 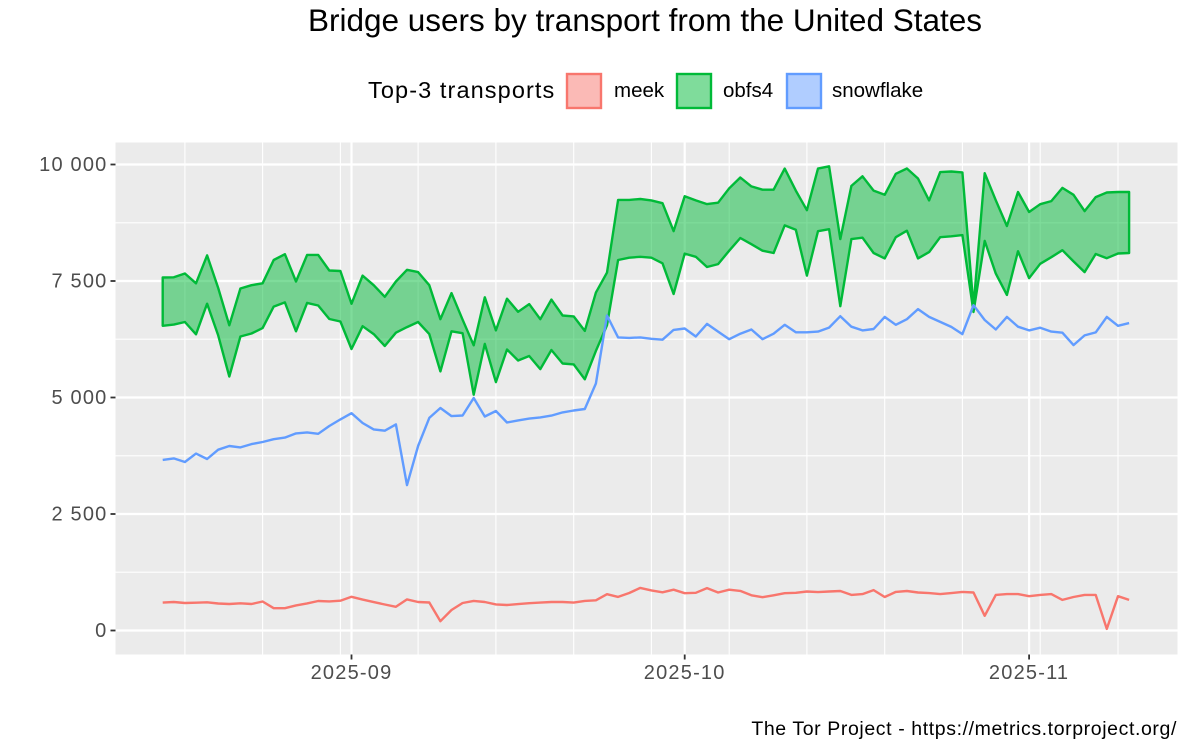 I want to click on svg-text: 2025-11, so click(x=1029, y=673).